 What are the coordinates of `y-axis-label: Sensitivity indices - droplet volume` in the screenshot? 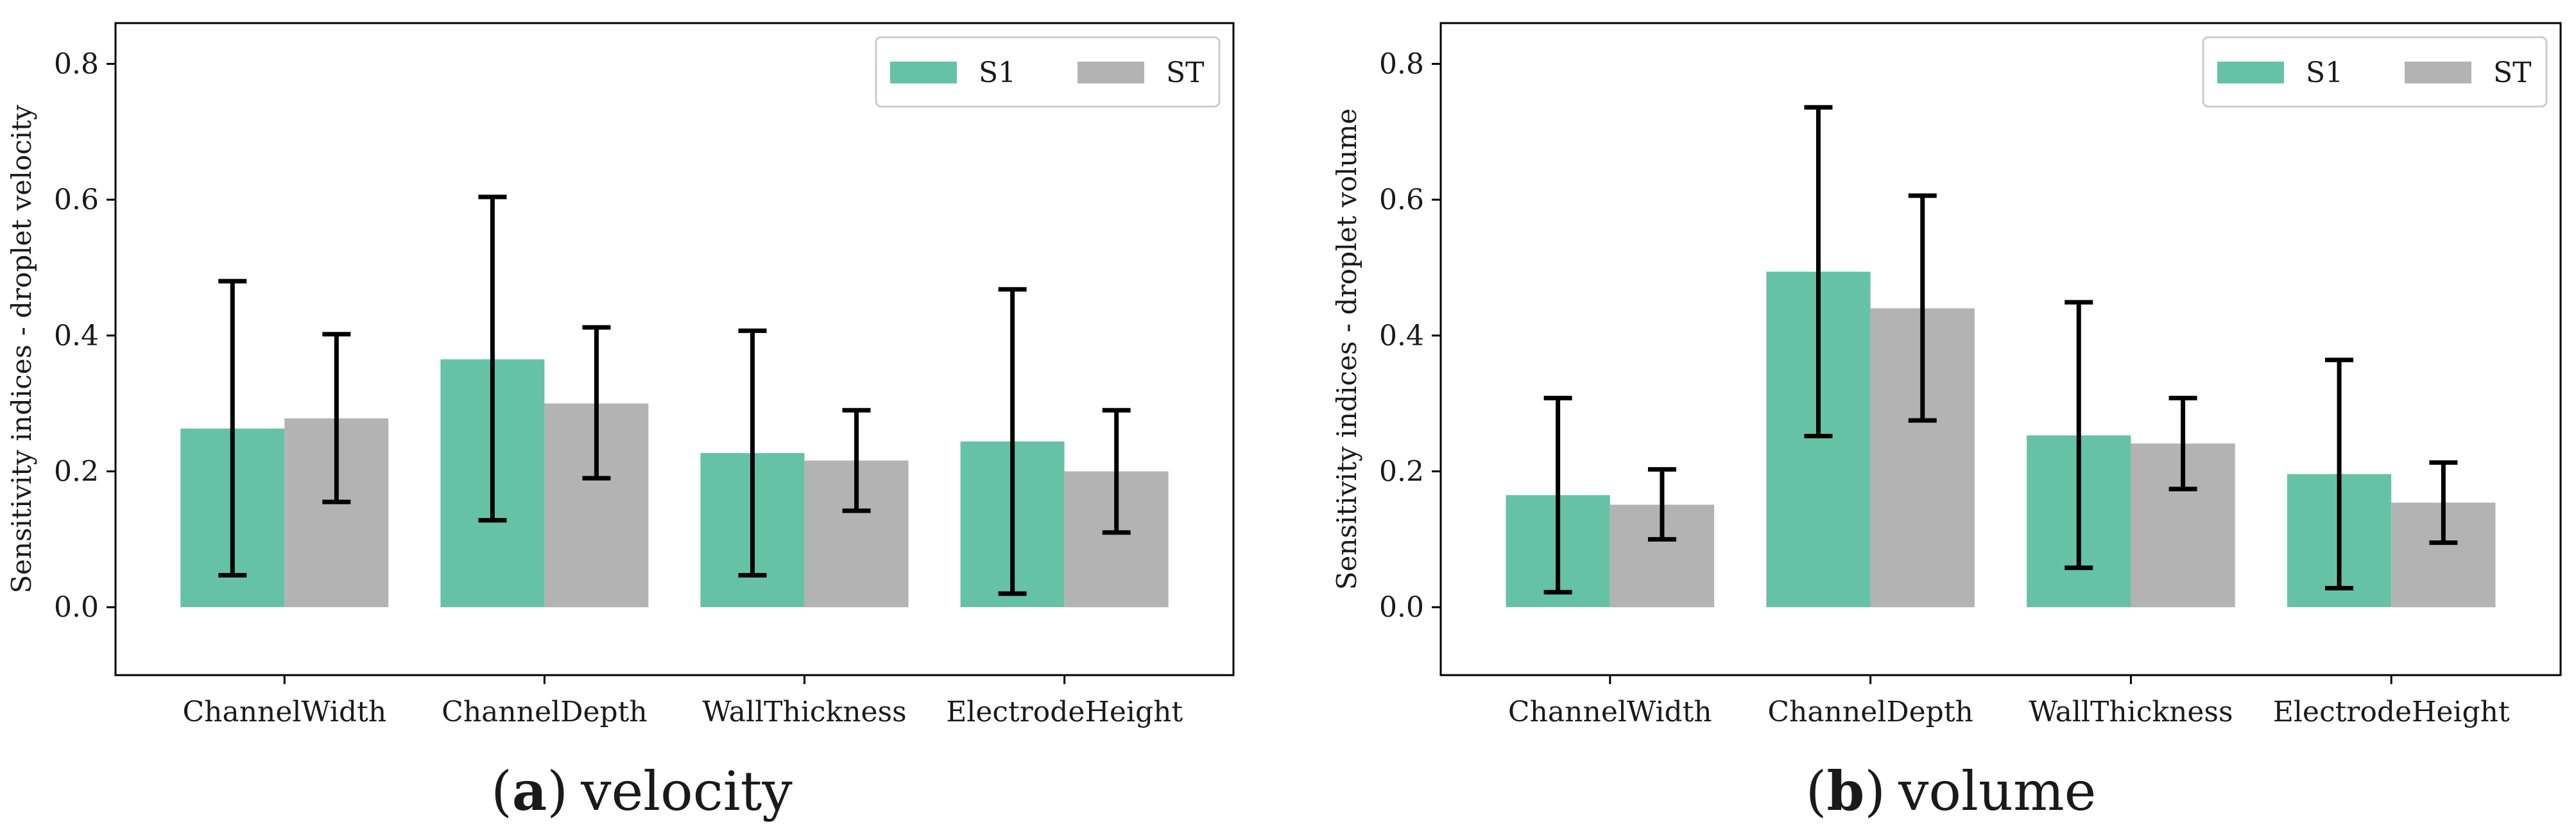 It's located at (1346, 349).